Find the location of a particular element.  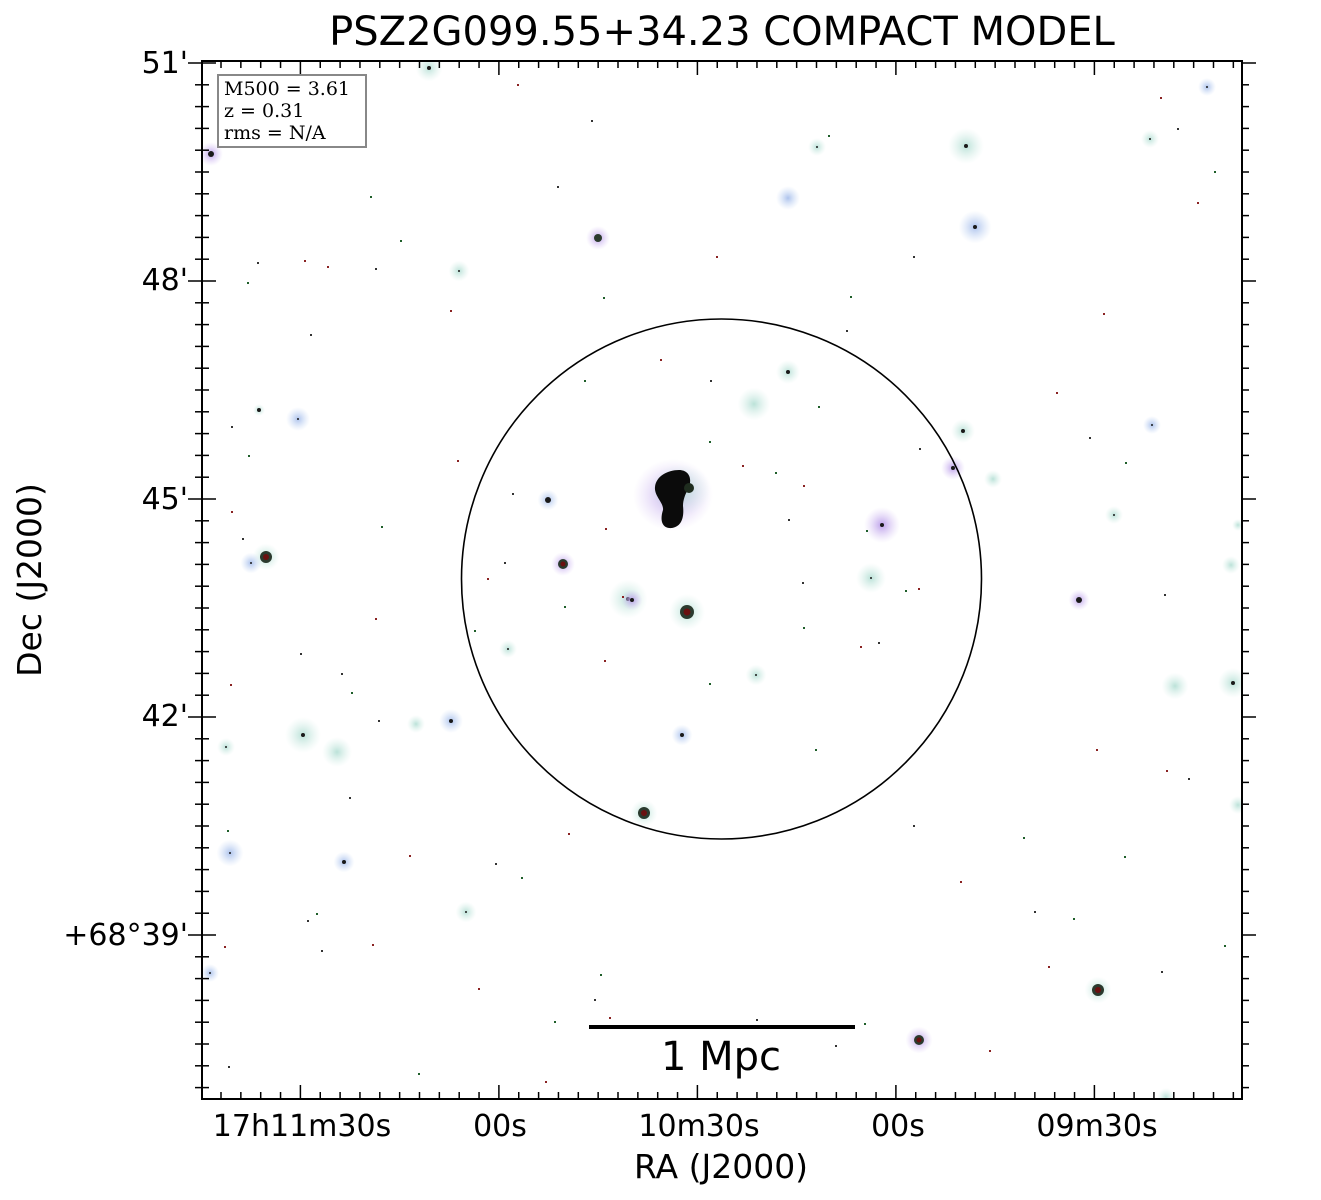

cluster-info-box: M500 = 3.61 z = 0.31 rms = N/A is located at coordinates (292, 111).